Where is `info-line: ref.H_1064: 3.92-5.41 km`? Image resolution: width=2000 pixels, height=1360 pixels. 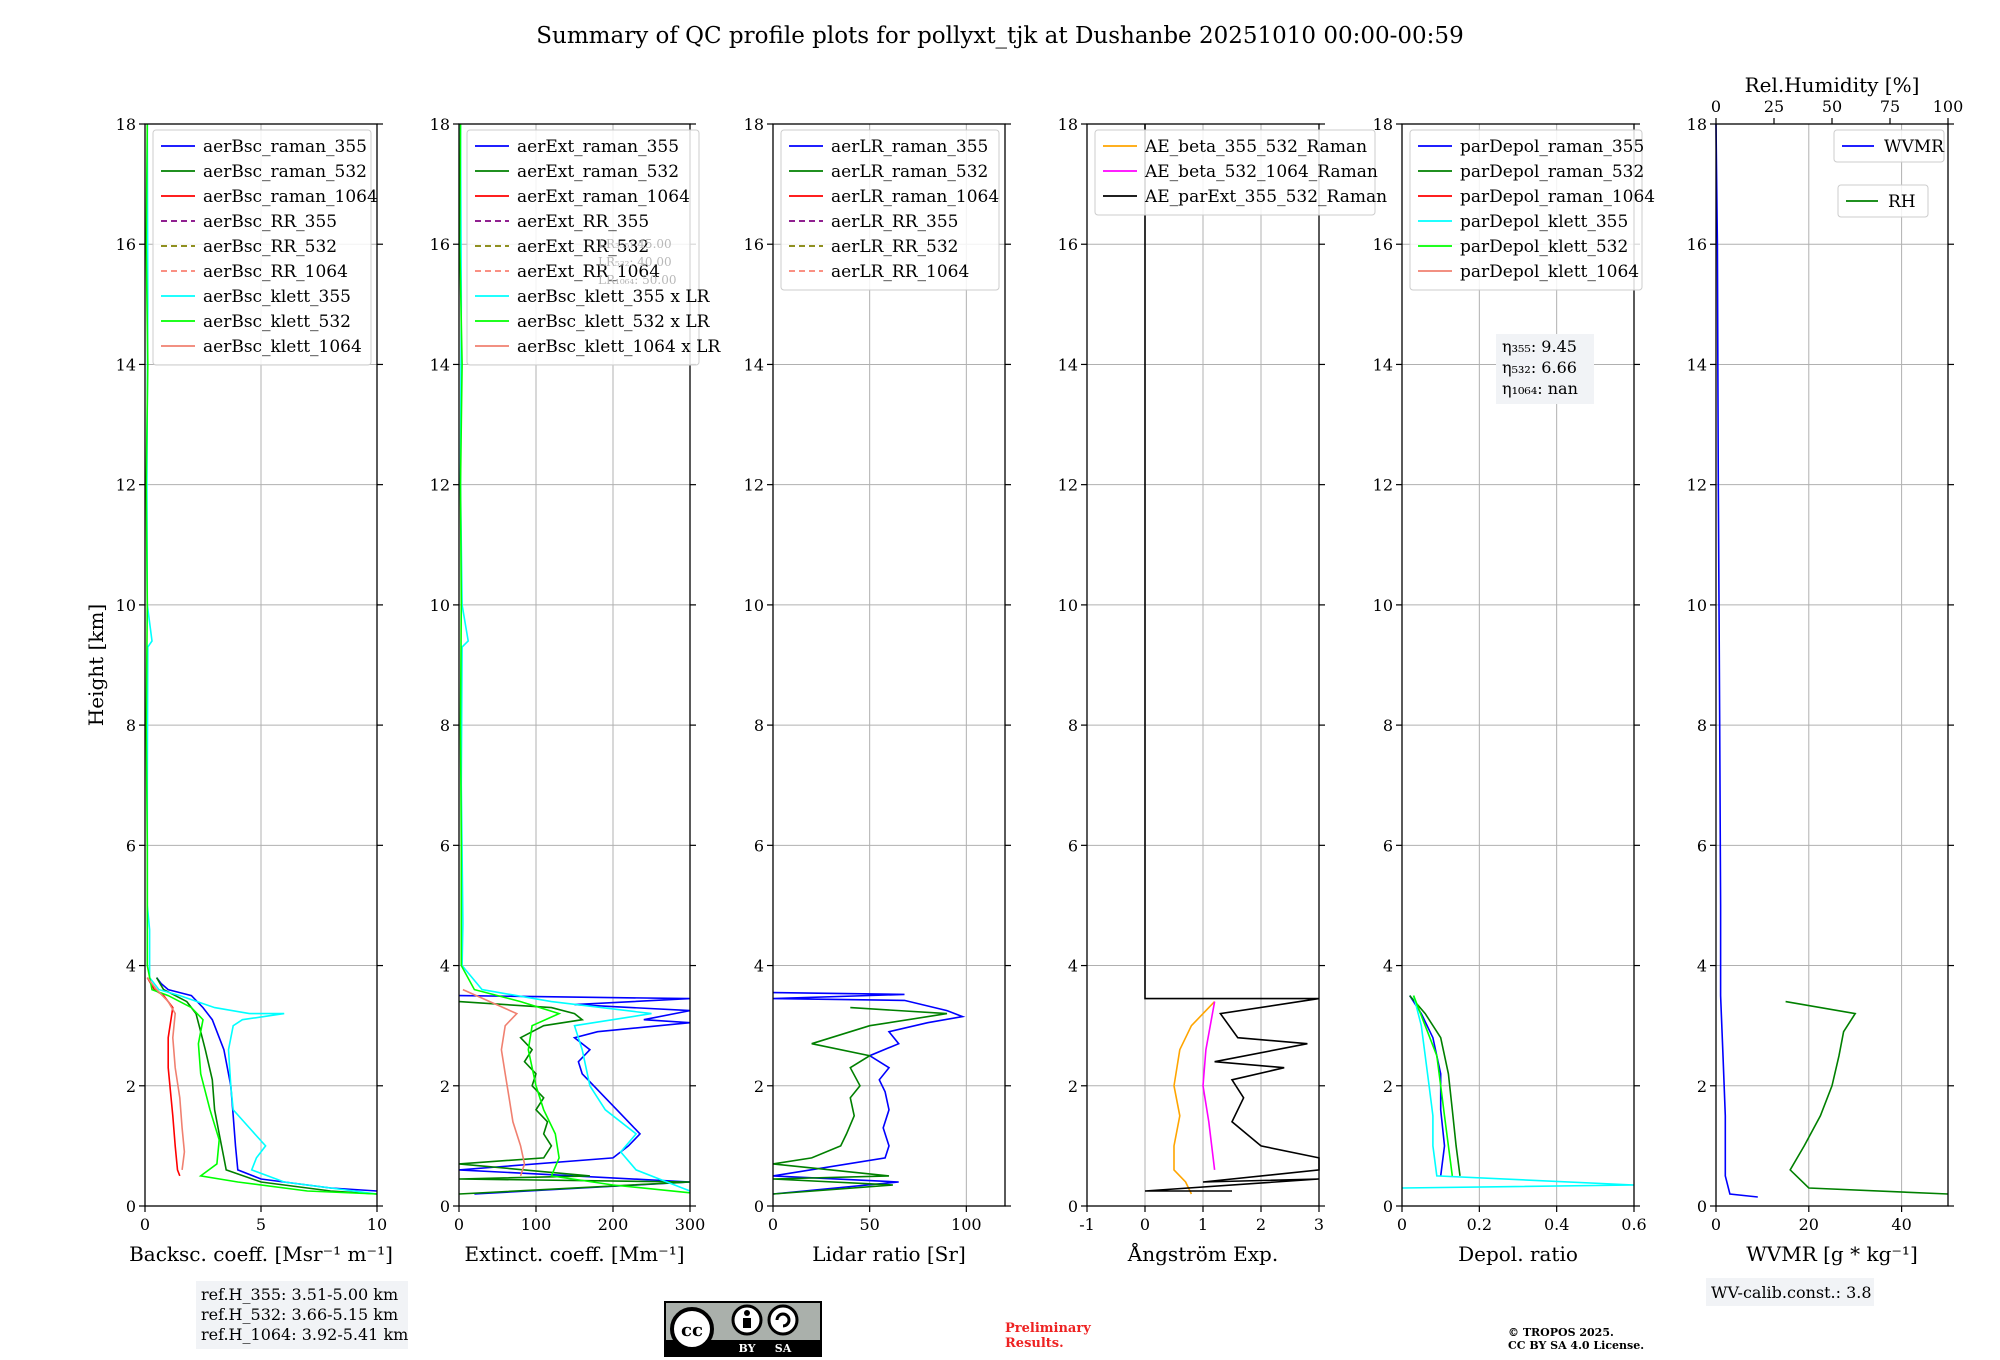 info-line: ref.H_1064: 3.92-5.41 km is located at coordinates (304, 1334).